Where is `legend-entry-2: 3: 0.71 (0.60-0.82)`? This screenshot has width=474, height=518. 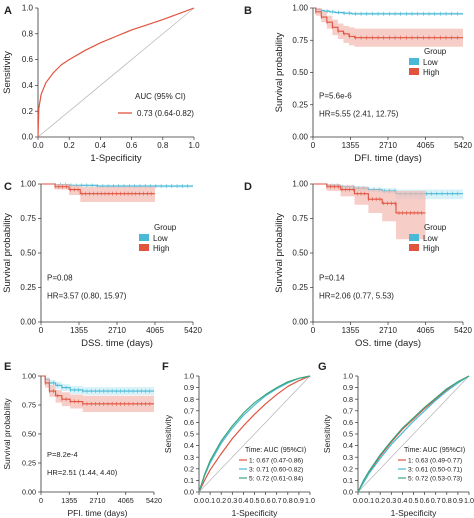 legend-entry-2: 3: 0.71 (0.60-0.82) is located at coordinates (276, 470).